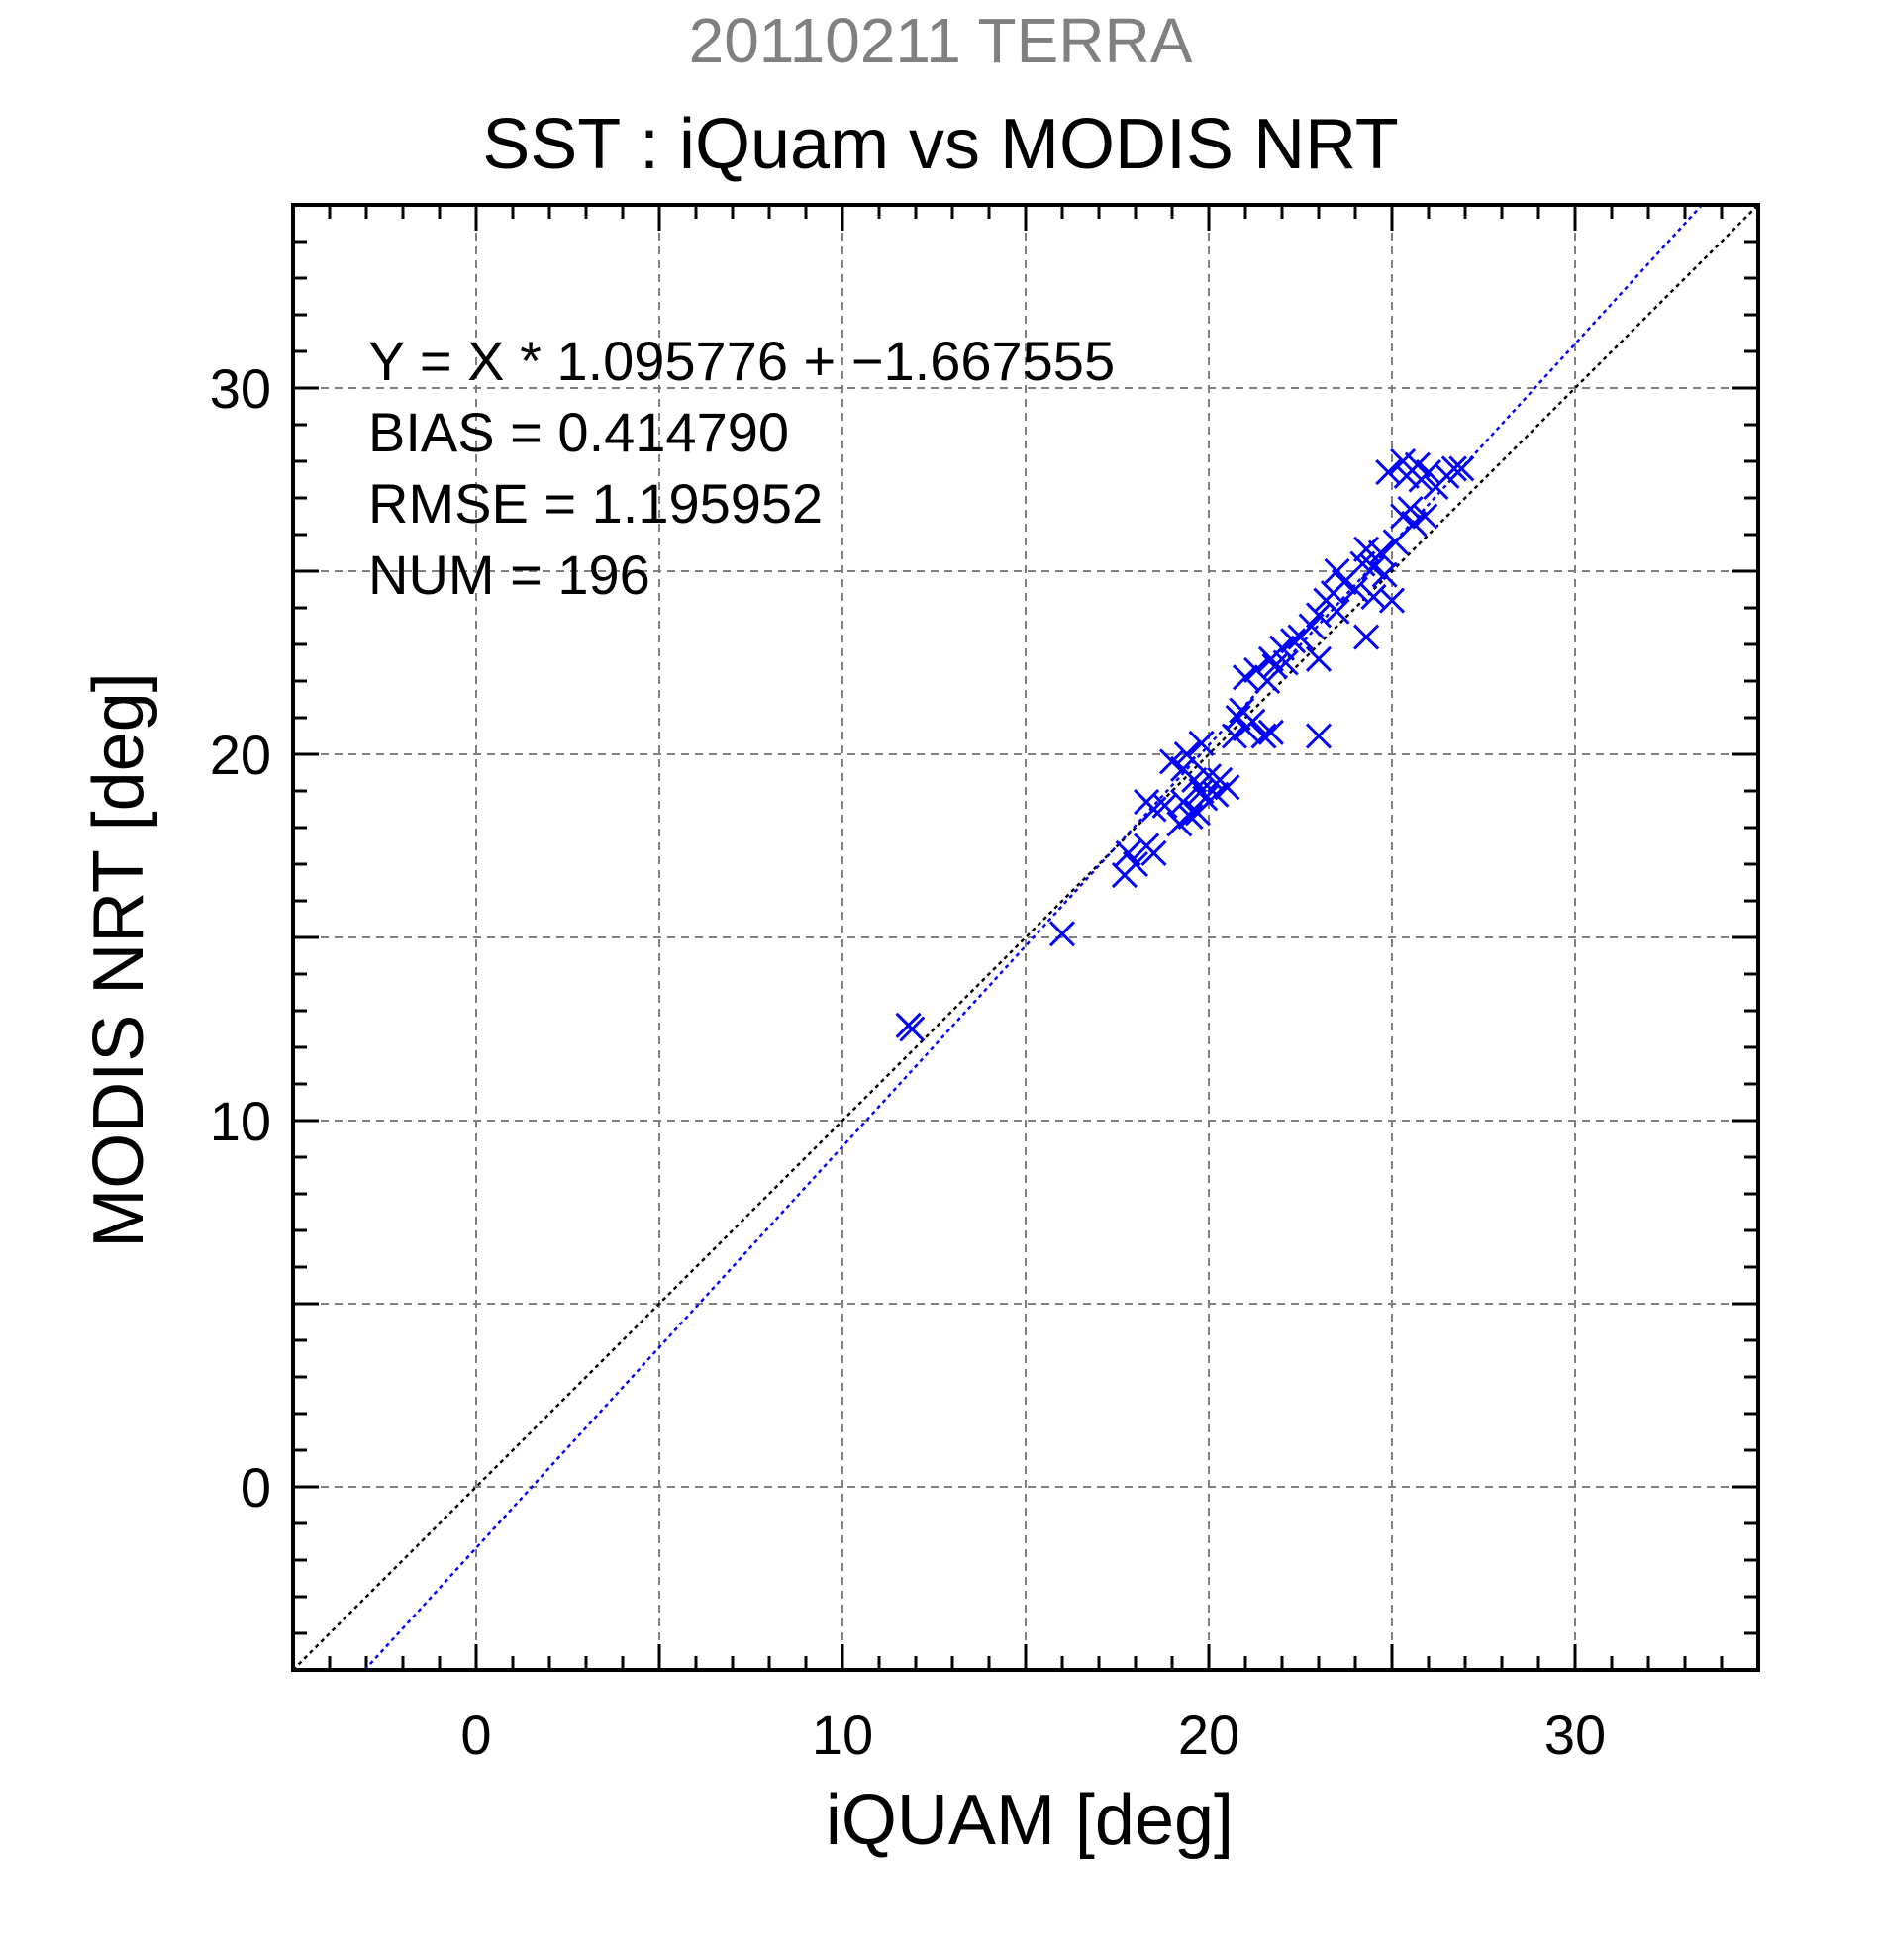  What do you see at coordinates (941, 144) in the screenshot?
I see `chart-title: SST : iQuam vs MODIS NRT` at bounding box center [941, 144].